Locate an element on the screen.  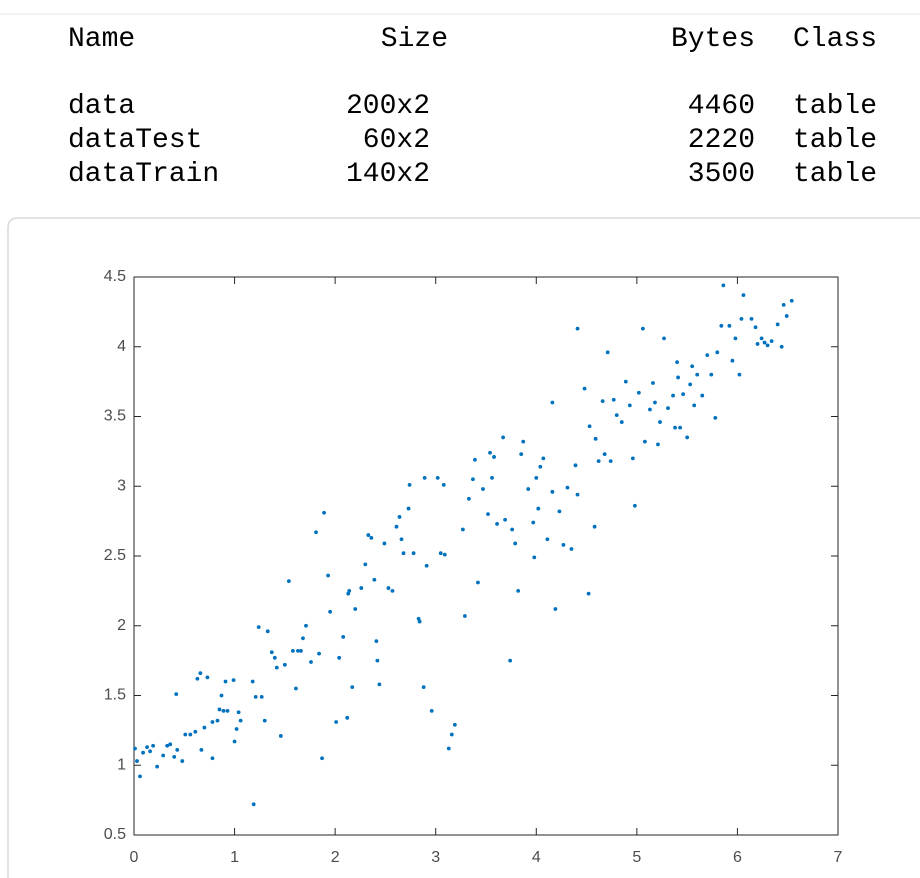
x-tick-label: 0 is located at coordinates (134, 857).